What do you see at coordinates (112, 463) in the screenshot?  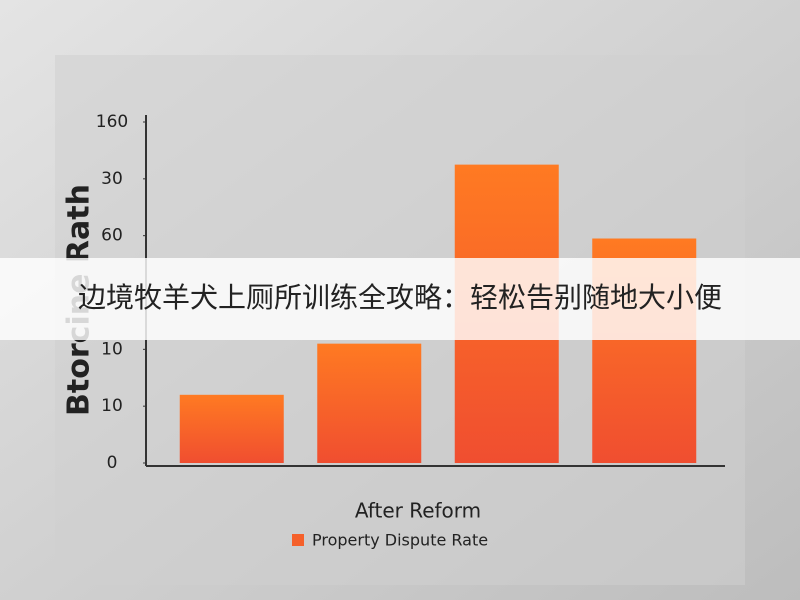 I see `y-tick-label: 0` at bounding box center [112, 463].